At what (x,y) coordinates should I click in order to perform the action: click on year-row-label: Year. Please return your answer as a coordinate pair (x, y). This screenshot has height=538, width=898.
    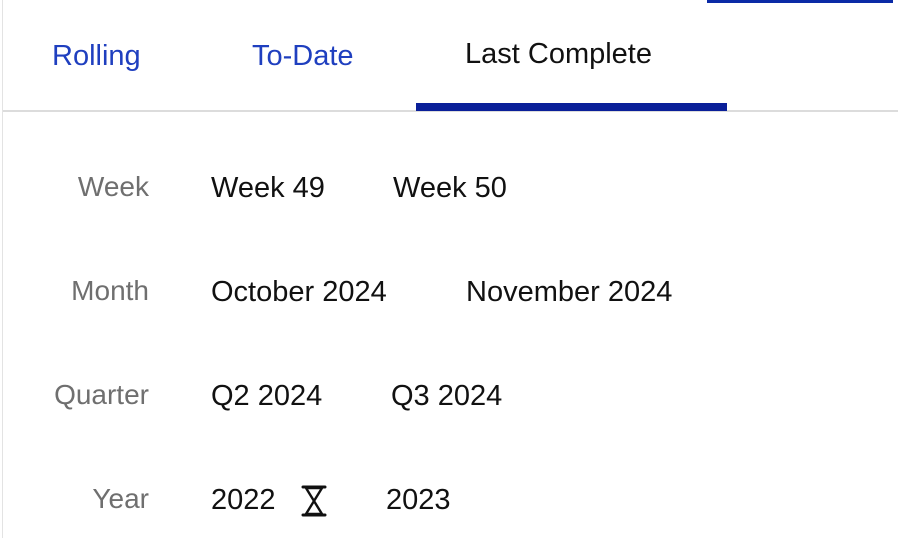
    Looking at the image, I should click on (120, 498).